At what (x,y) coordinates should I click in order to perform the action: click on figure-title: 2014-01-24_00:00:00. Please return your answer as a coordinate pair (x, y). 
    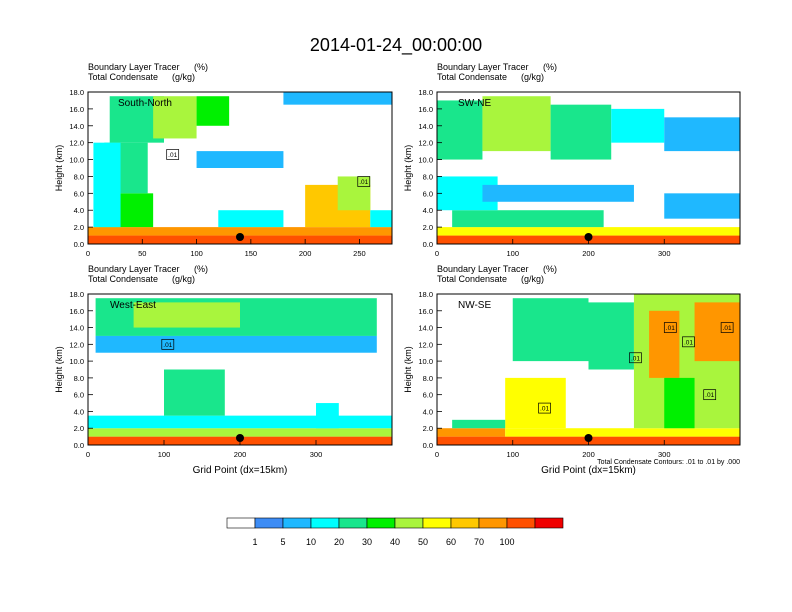
    Looking at the image, I should click on (396, 45).